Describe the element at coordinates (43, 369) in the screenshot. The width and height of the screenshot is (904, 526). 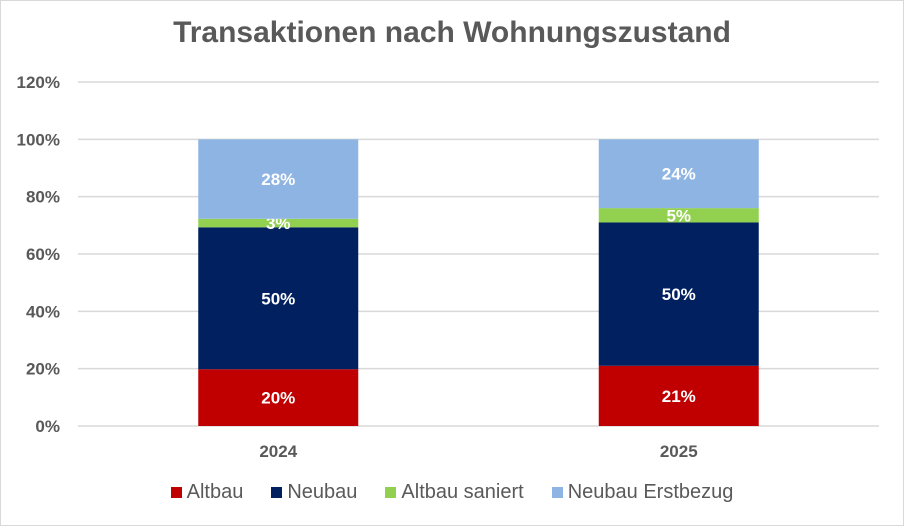
I see `y-tick-label: 20%` at that location.